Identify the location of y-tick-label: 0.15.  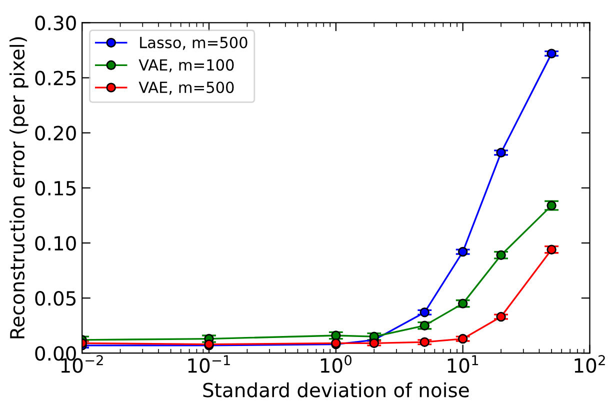
(55, 188).